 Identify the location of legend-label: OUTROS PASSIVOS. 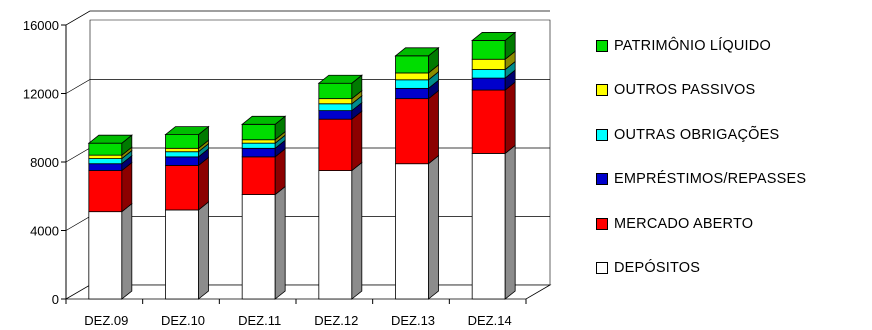
(685, 90).